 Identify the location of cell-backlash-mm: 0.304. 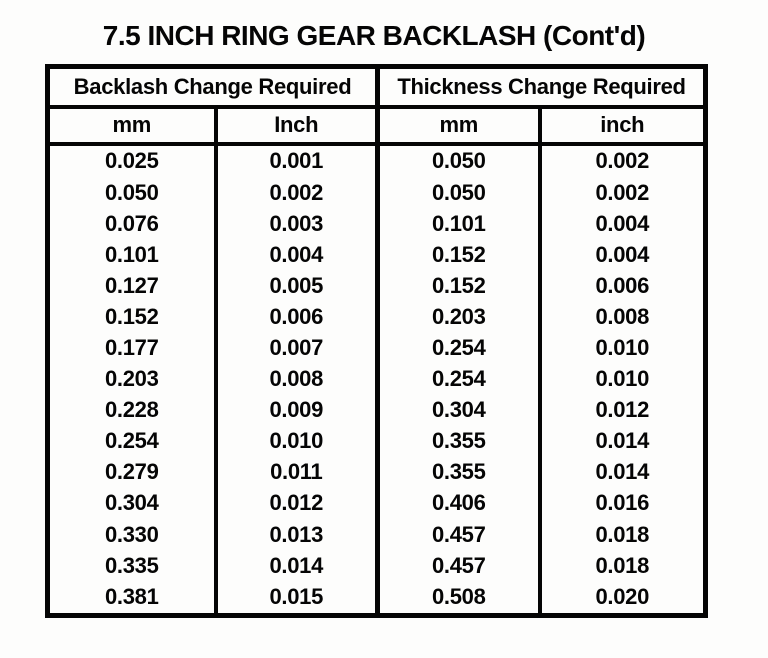
(131, 503).